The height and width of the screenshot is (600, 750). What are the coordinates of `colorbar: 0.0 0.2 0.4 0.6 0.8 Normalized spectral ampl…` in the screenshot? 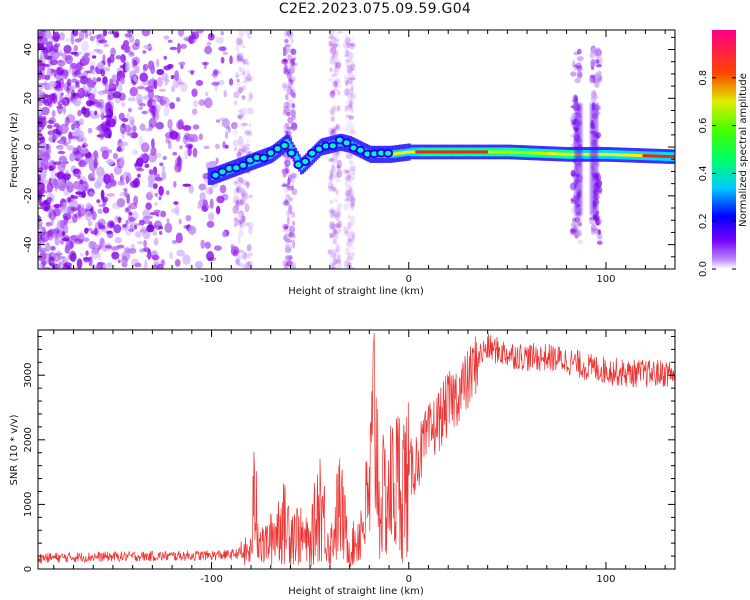 It's located at (723, 153).